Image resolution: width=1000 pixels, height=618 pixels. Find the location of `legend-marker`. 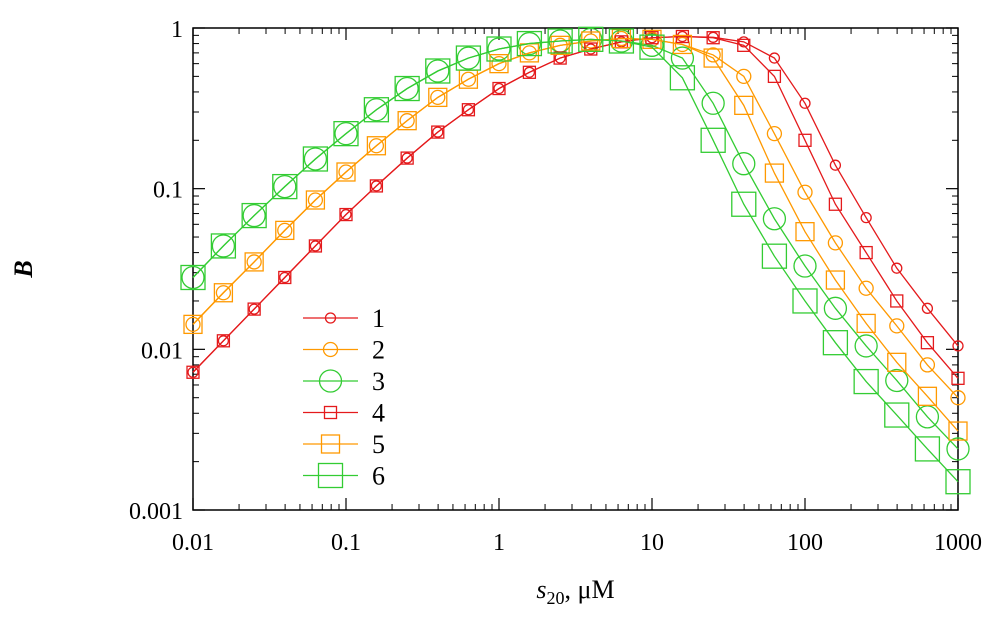

legend-marker is located at coordinates (330, 318).